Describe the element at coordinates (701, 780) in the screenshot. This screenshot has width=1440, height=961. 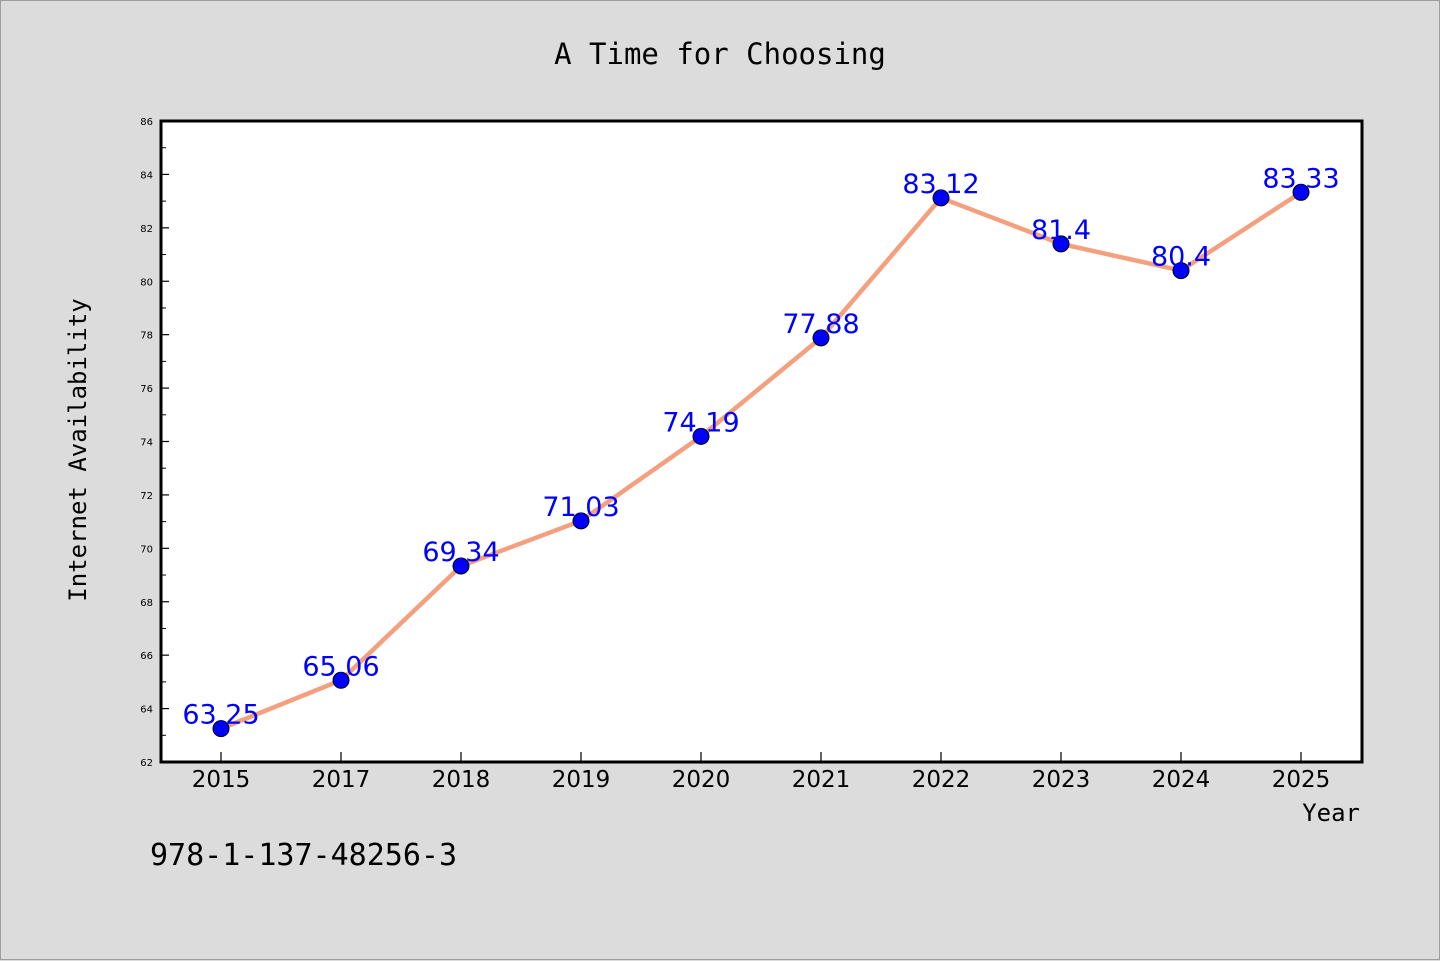
I see `x-tick-label: 2020` at that location.